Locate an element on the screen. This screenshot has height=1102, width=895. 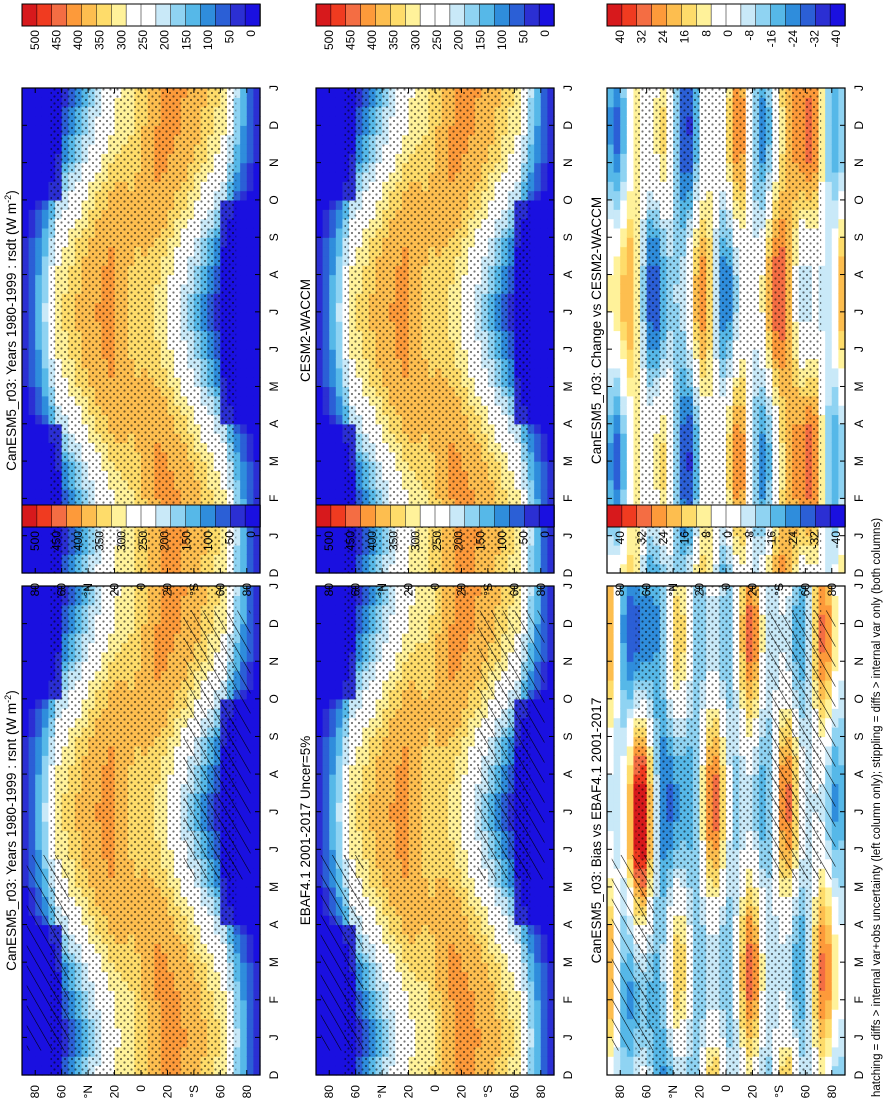
month-label: J is located at coordinates (274, 349).